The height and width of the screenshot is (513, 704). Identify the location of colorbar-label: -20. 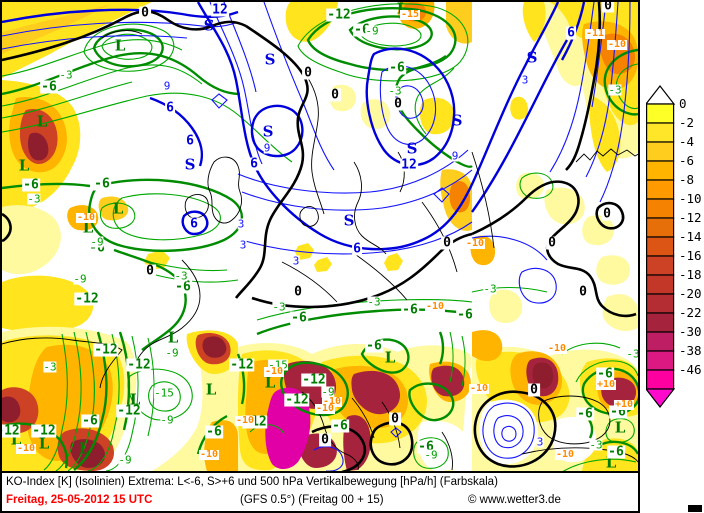
(690, 293).